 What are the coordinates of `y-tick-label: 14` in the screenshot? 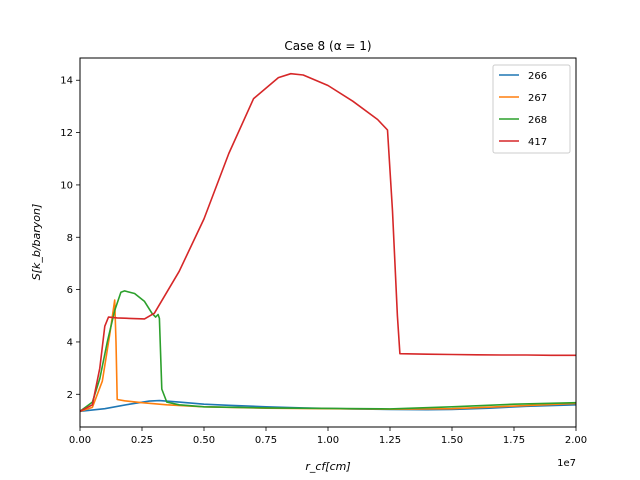 It's located at (66, 81).